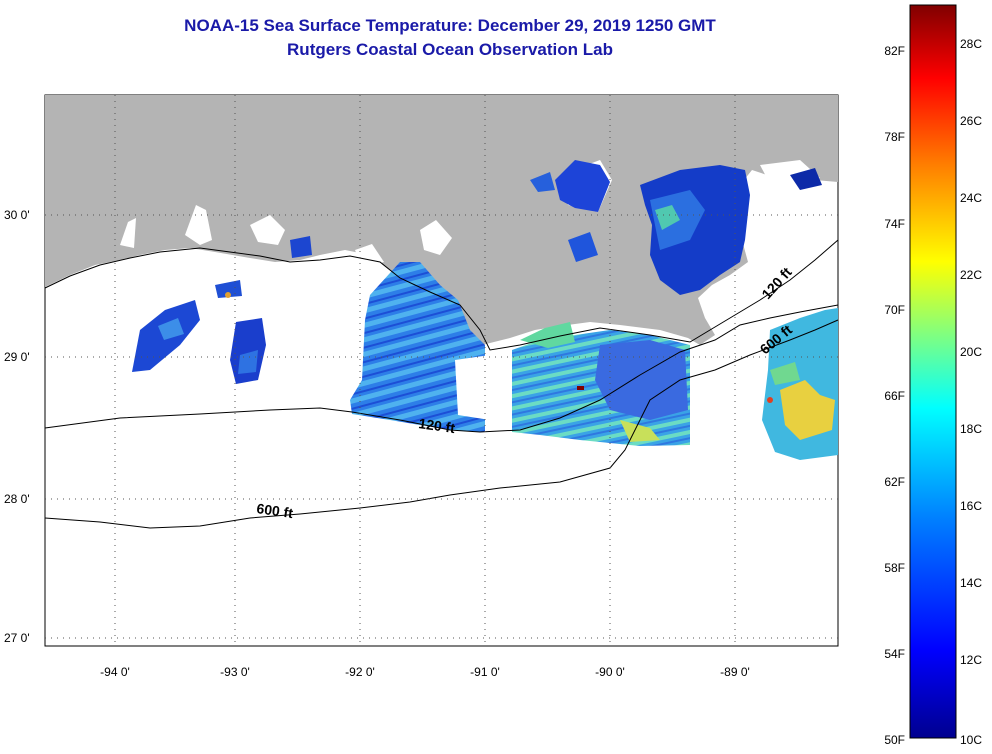  Describe the element at coordinates (894, 137) in the screenshot. I see `f-label: 78F` at that location.